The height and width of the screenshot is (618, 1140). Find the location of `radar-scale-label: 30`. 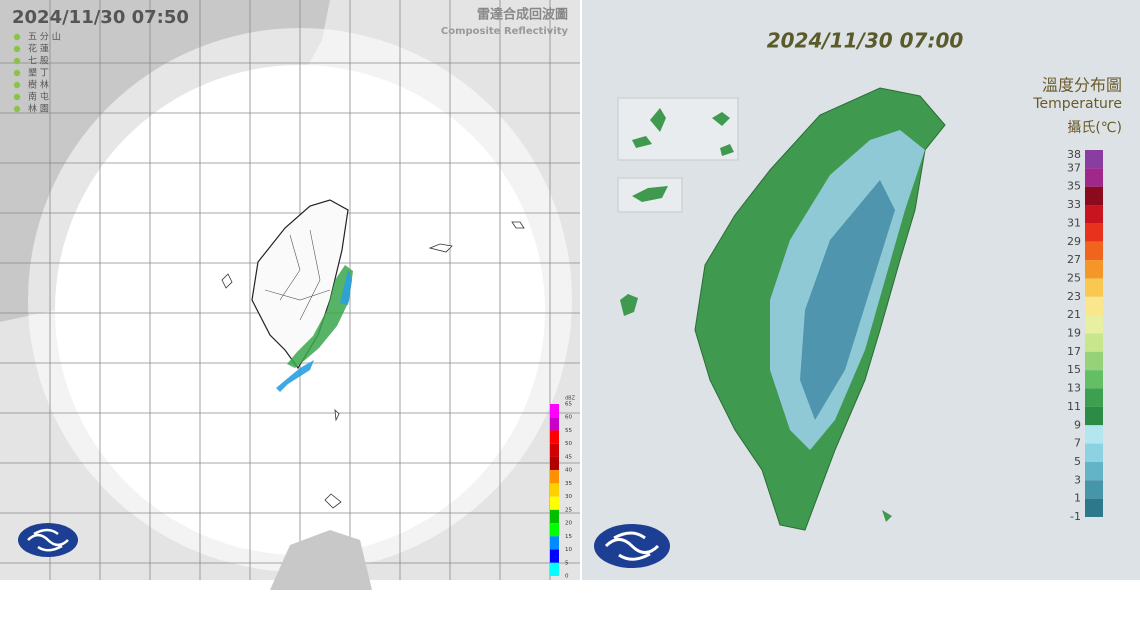

radar-scale-label: 30 is located at coordinates (568, 497).